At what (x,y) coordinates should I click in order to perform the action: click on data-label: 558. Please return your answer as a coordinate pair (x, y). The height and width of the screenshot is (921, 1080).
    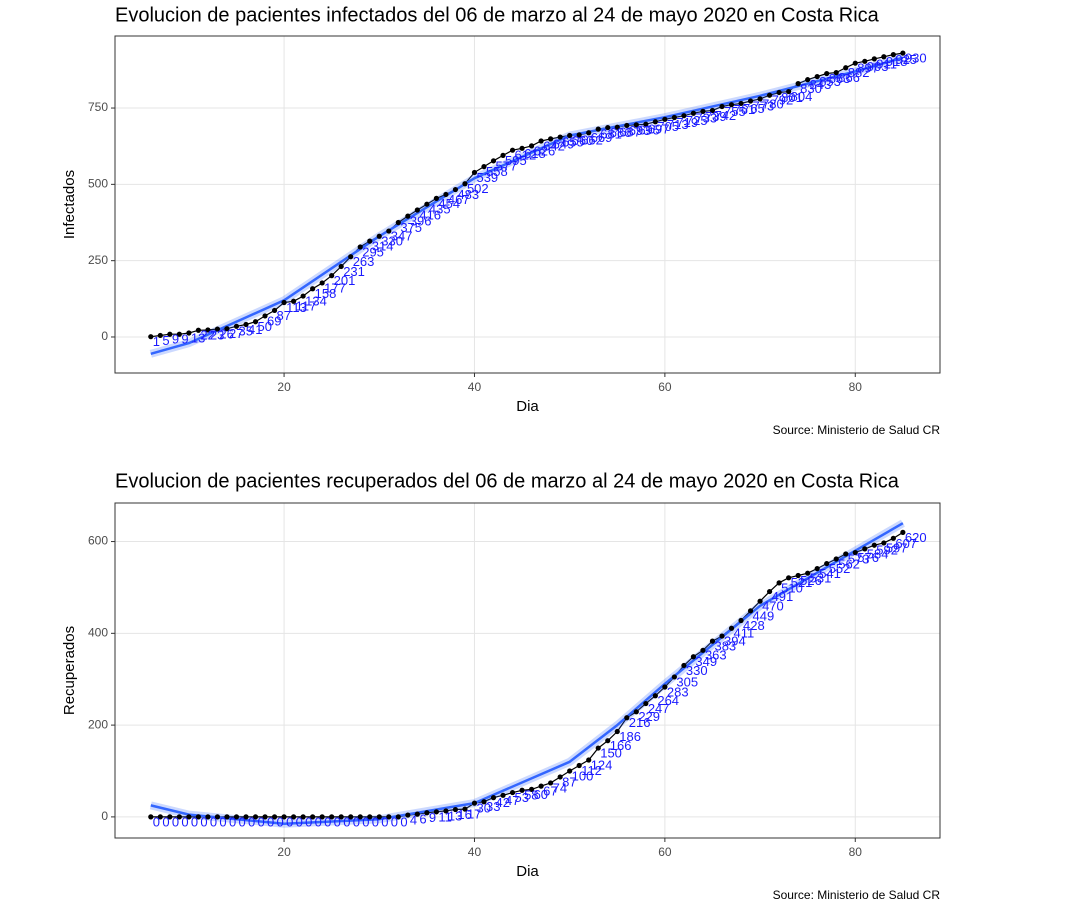
    Looking at the image, I should click on (497, 171).